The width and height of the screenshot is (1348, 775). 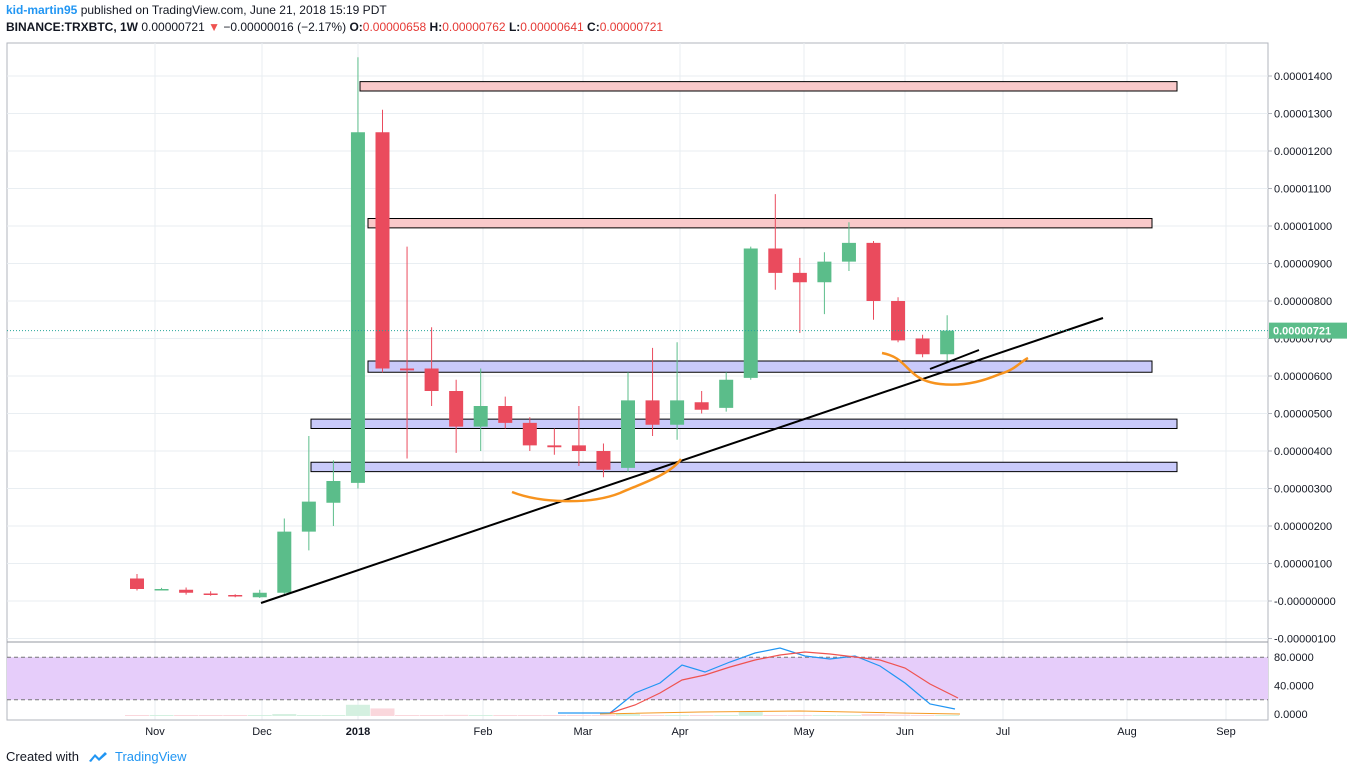 I want to click on y-tick-label: -0.00000000, so click(x=1305, y=602).